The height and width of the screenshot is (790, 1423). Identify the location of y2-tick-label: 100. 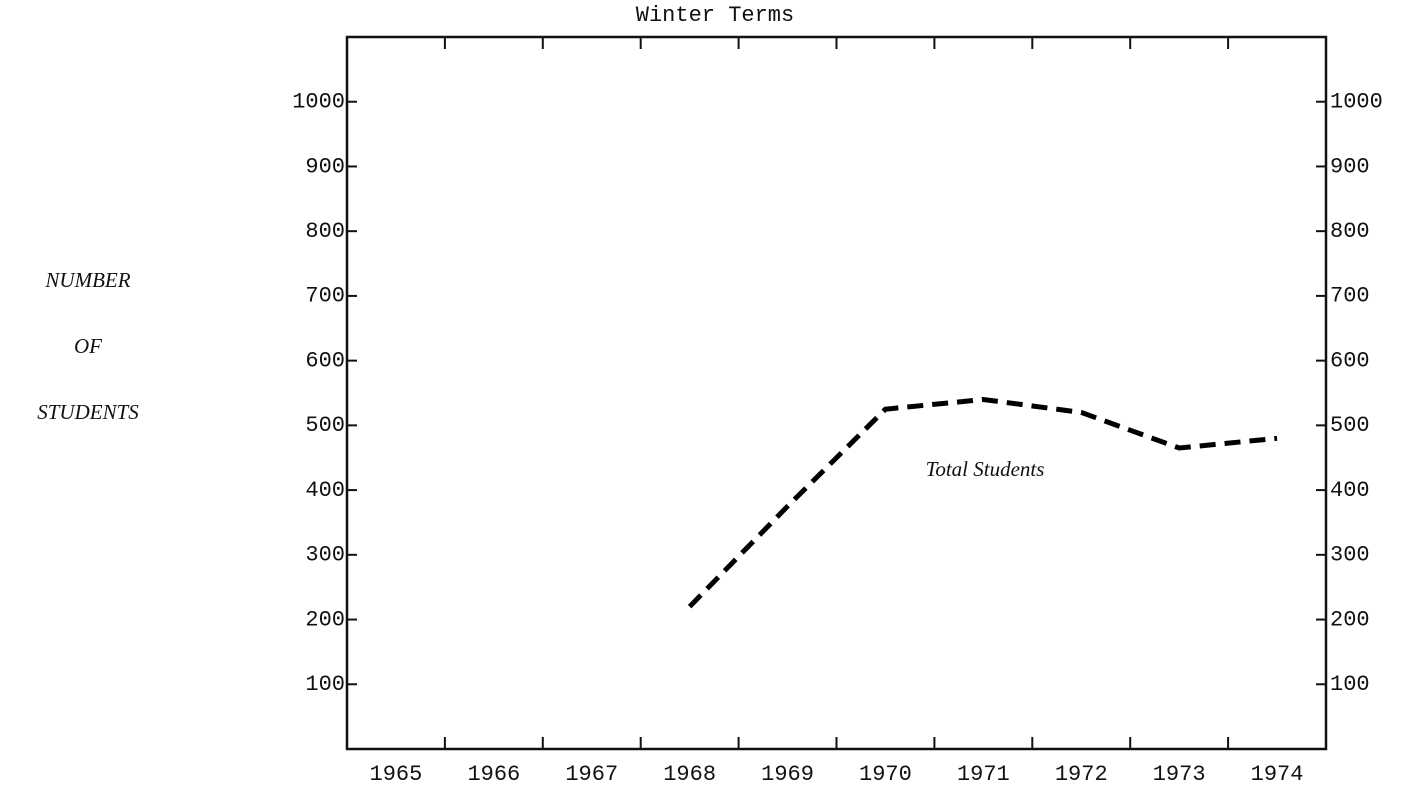
(1350, 684).